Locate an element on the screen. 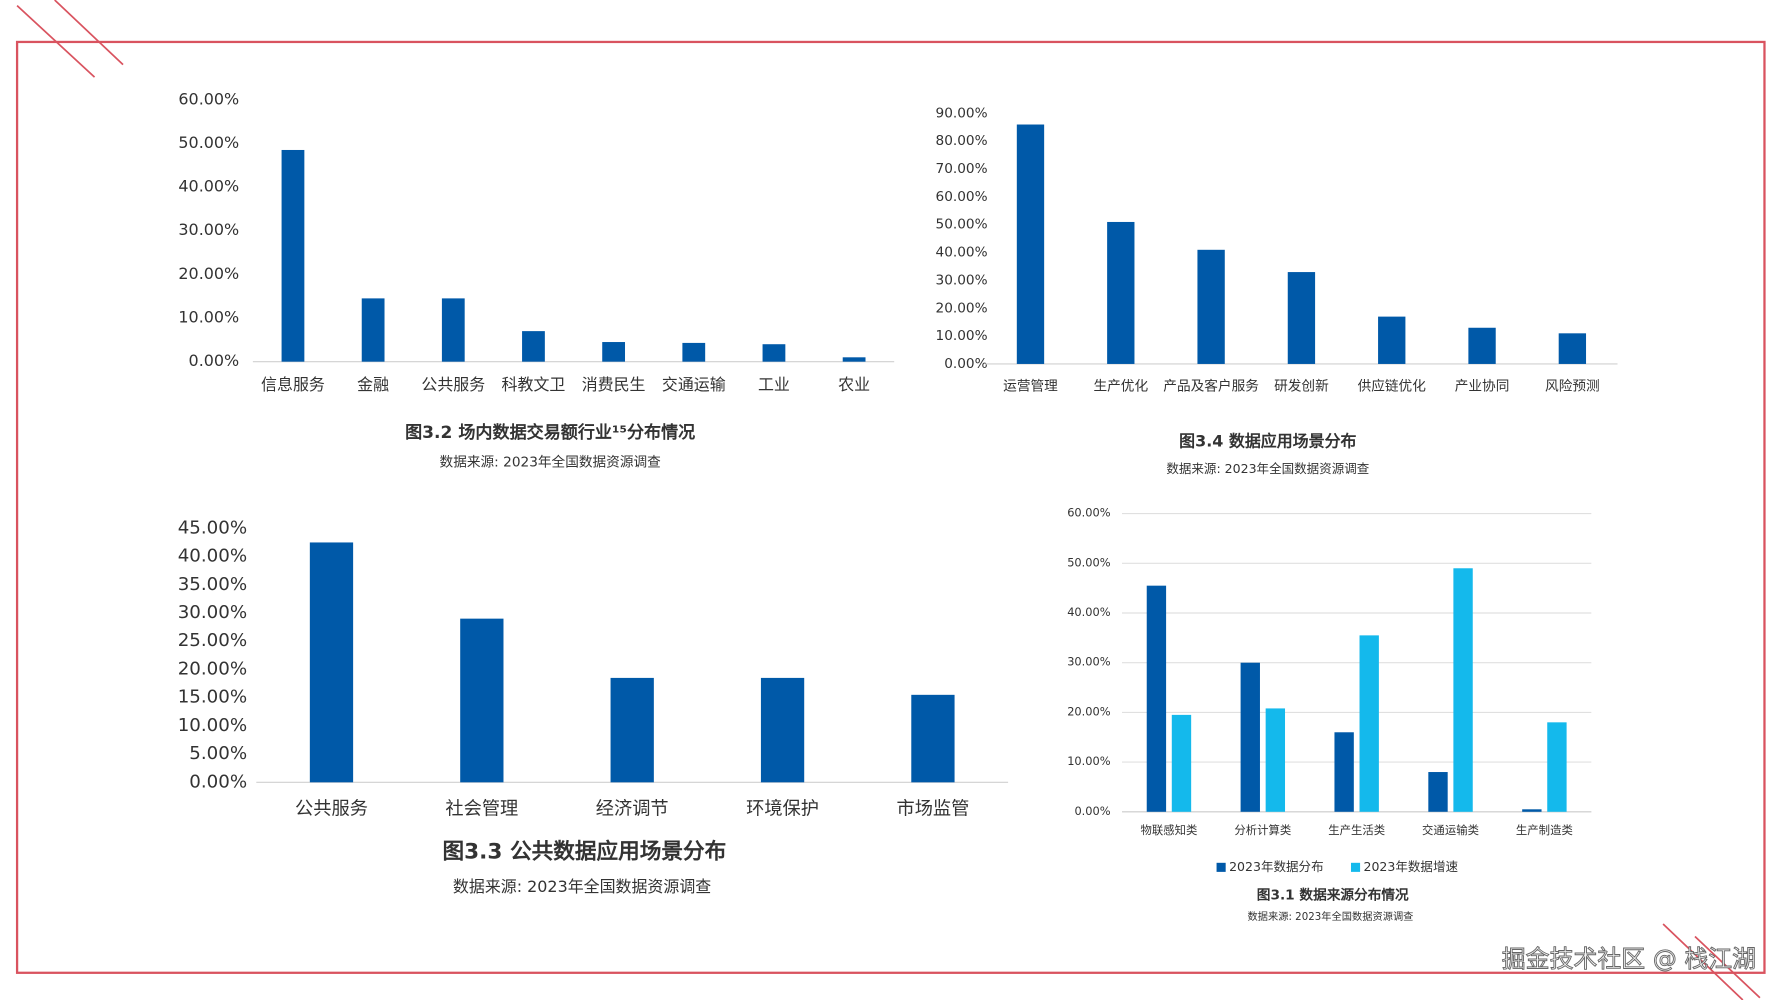 The image size is (1777, 1000). x-tick-label: 公共服务 is located at coordinates (331, 809).